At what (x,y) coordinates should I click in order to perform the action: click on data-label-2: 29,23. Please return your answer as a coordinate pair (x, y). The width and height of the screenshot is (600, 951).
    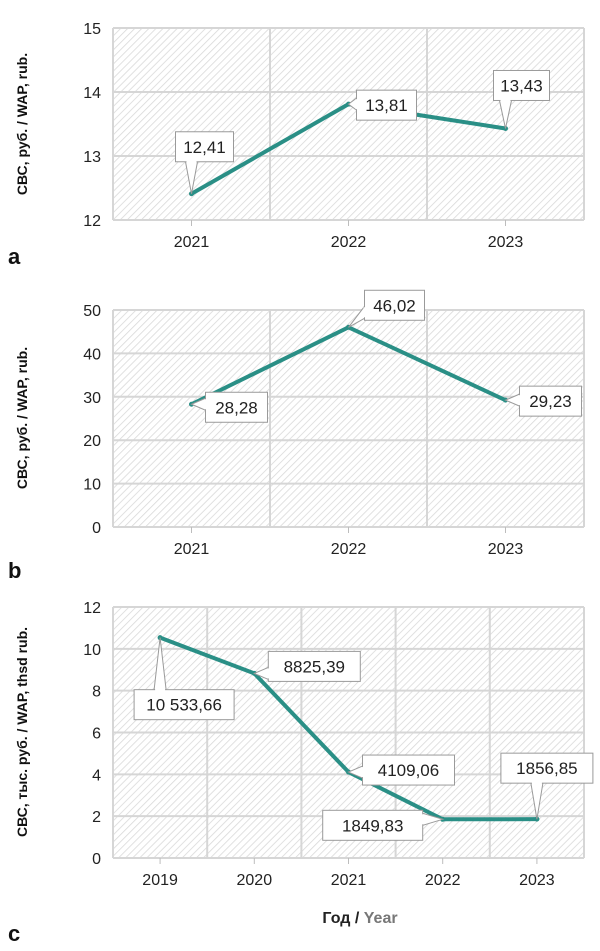
    Looking at the image, I should click on (543, 401).